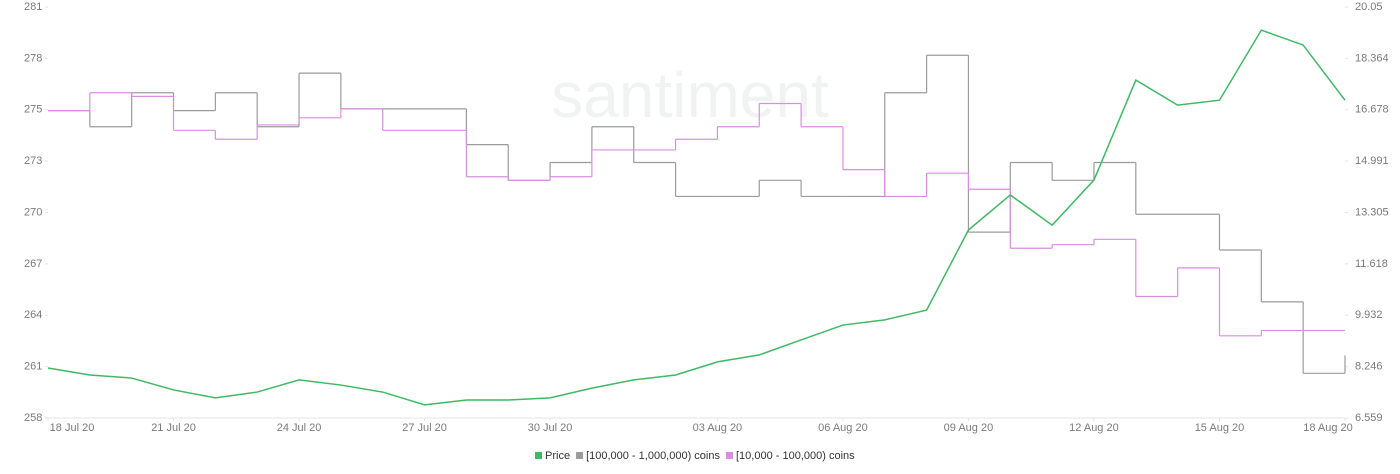  I want to click on legend-label: Price, so click(557, 456).